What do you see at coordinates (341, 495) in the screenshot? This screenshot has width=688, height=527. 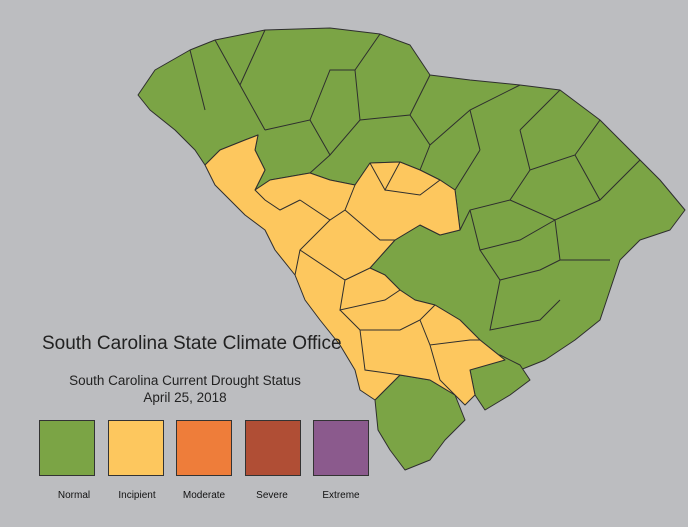 I see `legend-label-extreme: Extreme` at bounding box center [341, 495].